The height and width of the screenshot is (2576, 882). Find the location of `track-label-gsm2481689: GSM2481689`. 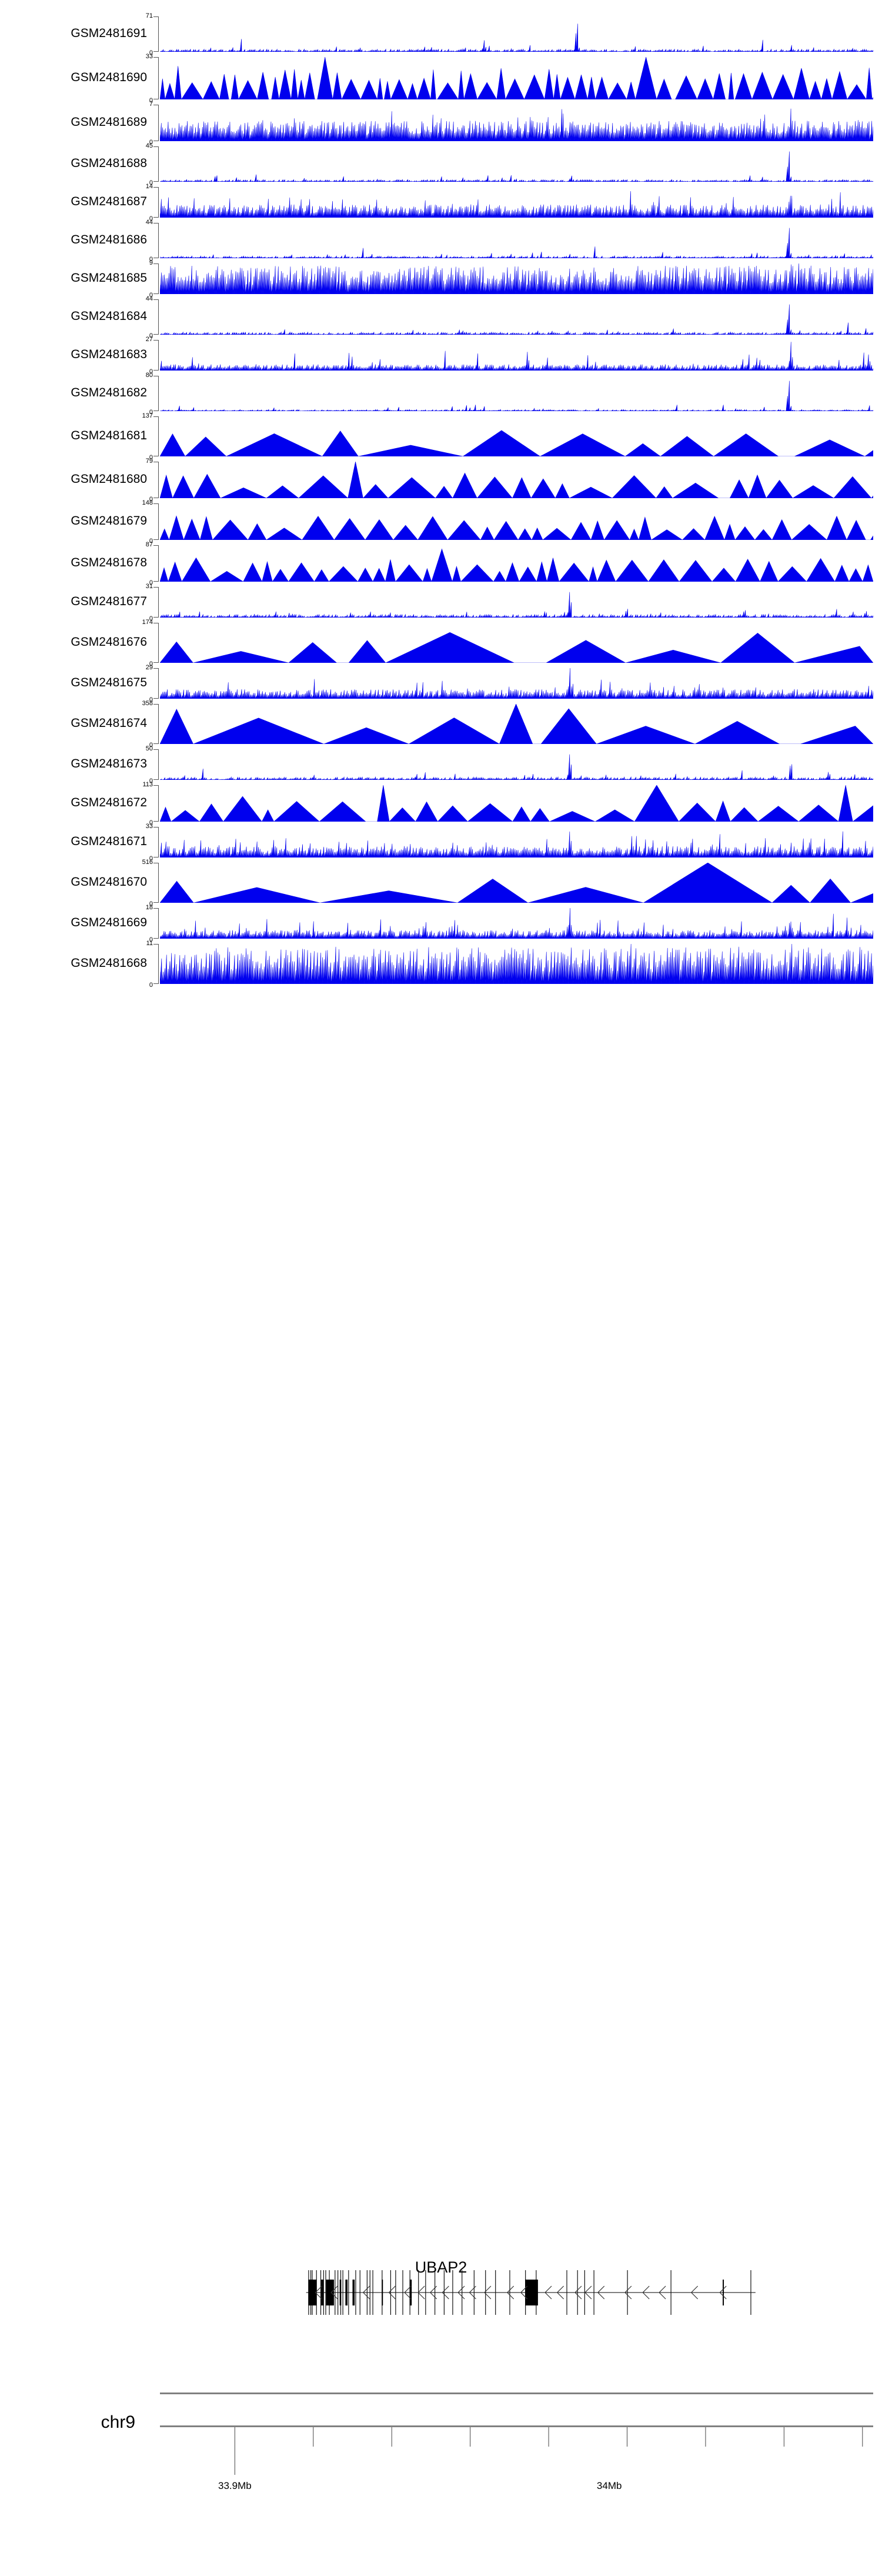

track-label-gsm2481689: GSM2481689 is located at coordinates (109, 122).